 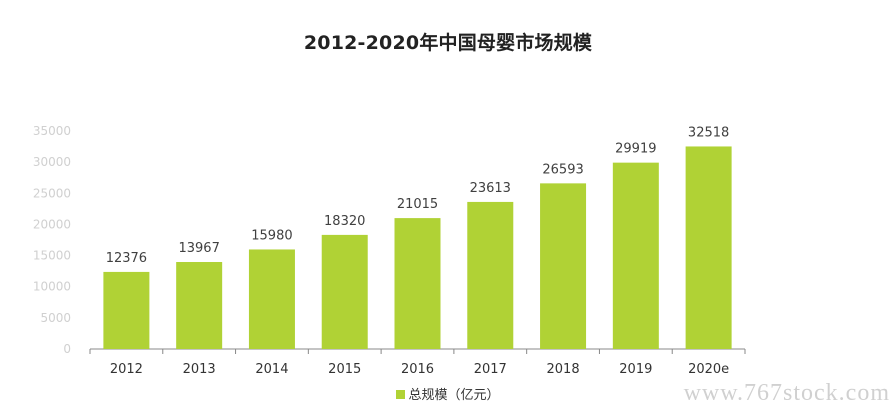 I want to click on bar-2019, so click(x=635, y=255).